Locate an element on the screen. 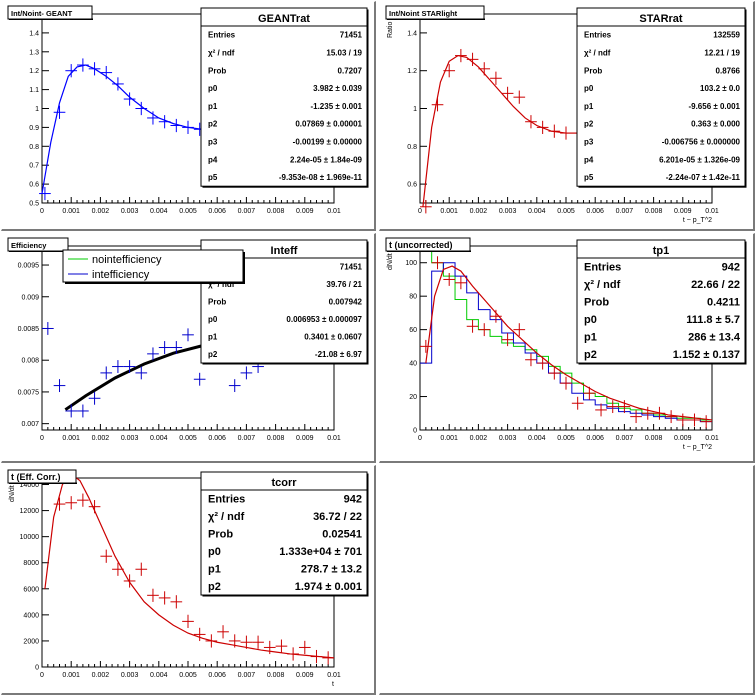  y-tick-label: 10000 is located at coordinates (30, 537).